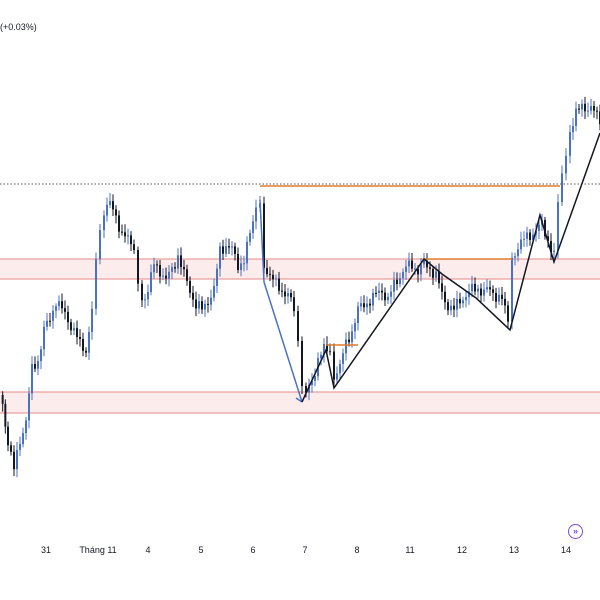  I want to click on orange-levels, so click(410, 265).